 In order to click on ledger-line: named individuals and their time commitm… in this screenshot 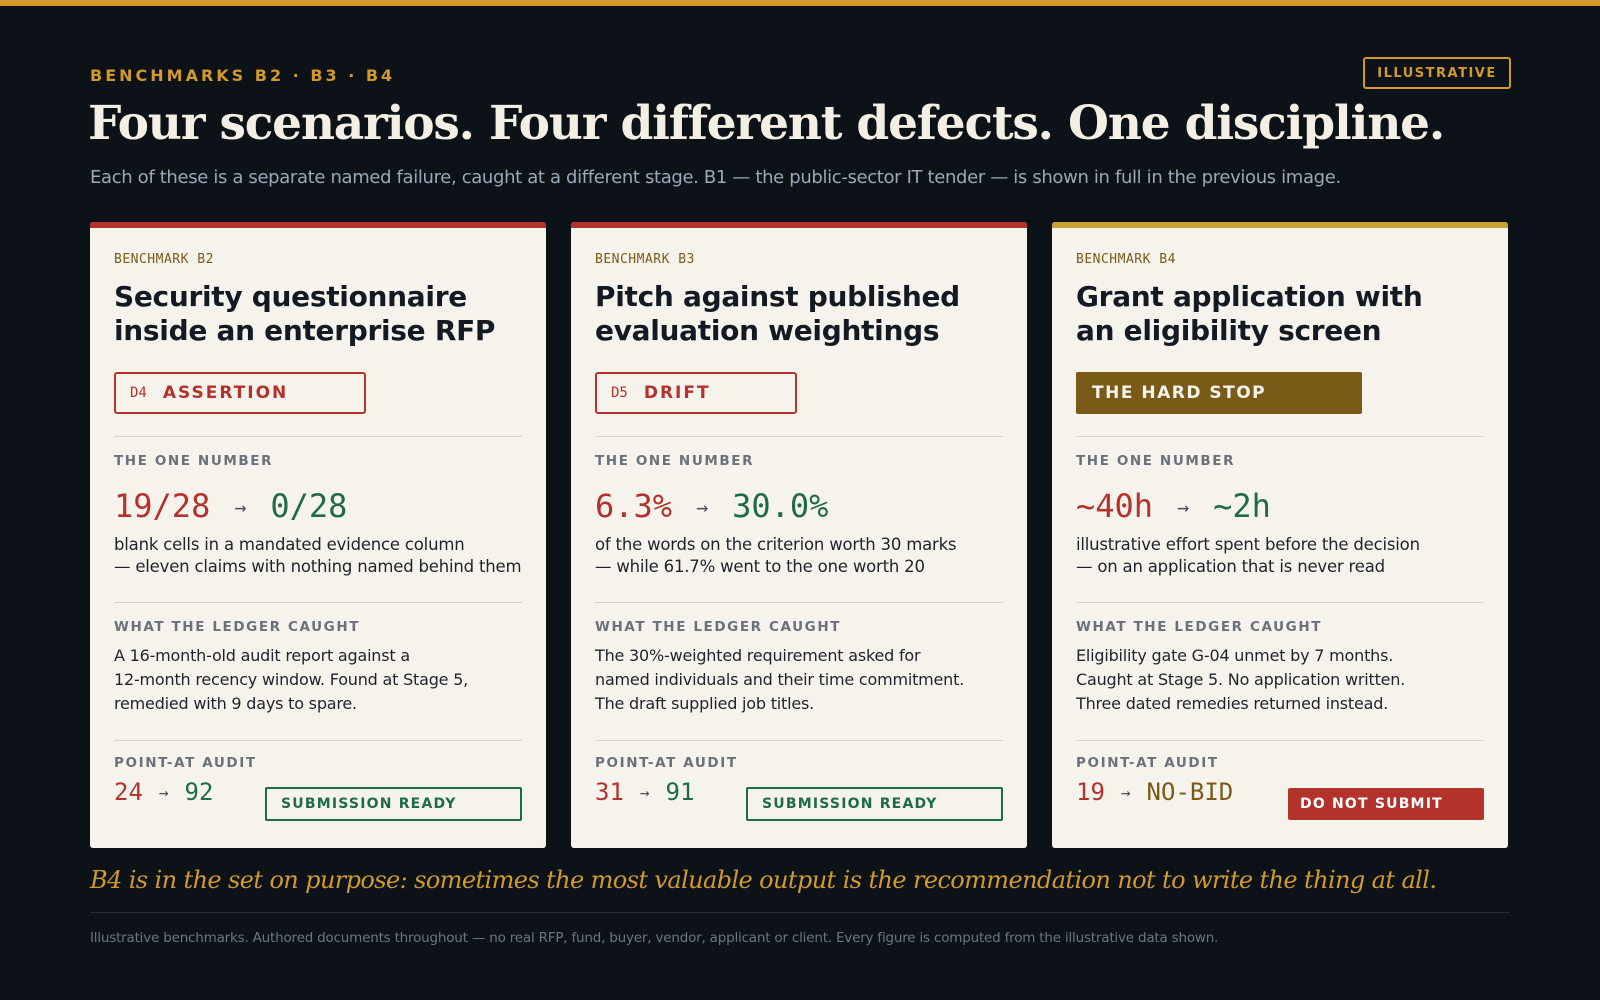, I will do `click(780, 679)`.